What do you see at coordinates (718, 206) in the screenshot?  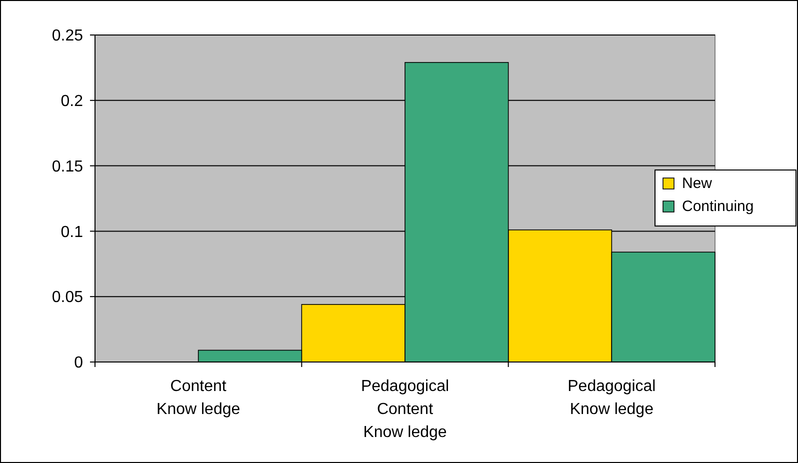 I see `legend-label: Continuing` at bounding box center [718, 206].